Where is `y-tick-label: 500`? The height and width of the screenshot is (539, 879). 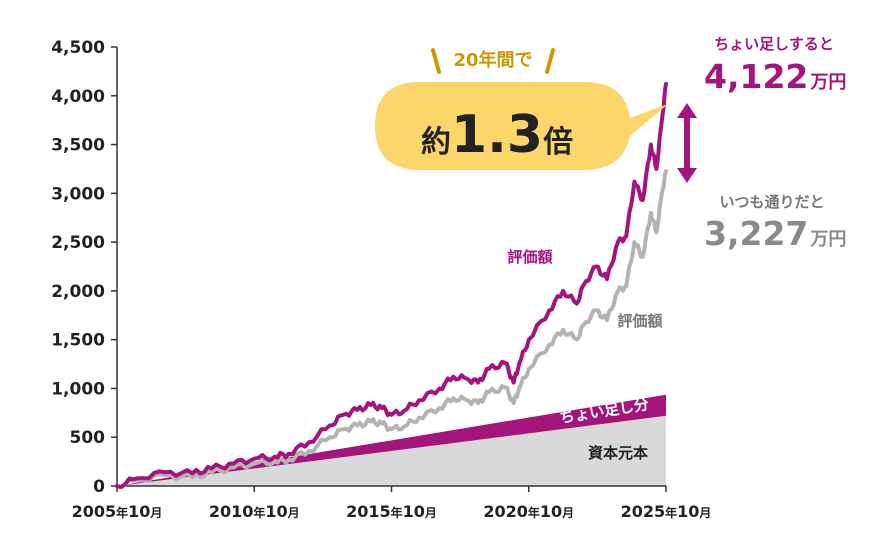
y-tick-label: 500 is located at coordinates (88, 438).